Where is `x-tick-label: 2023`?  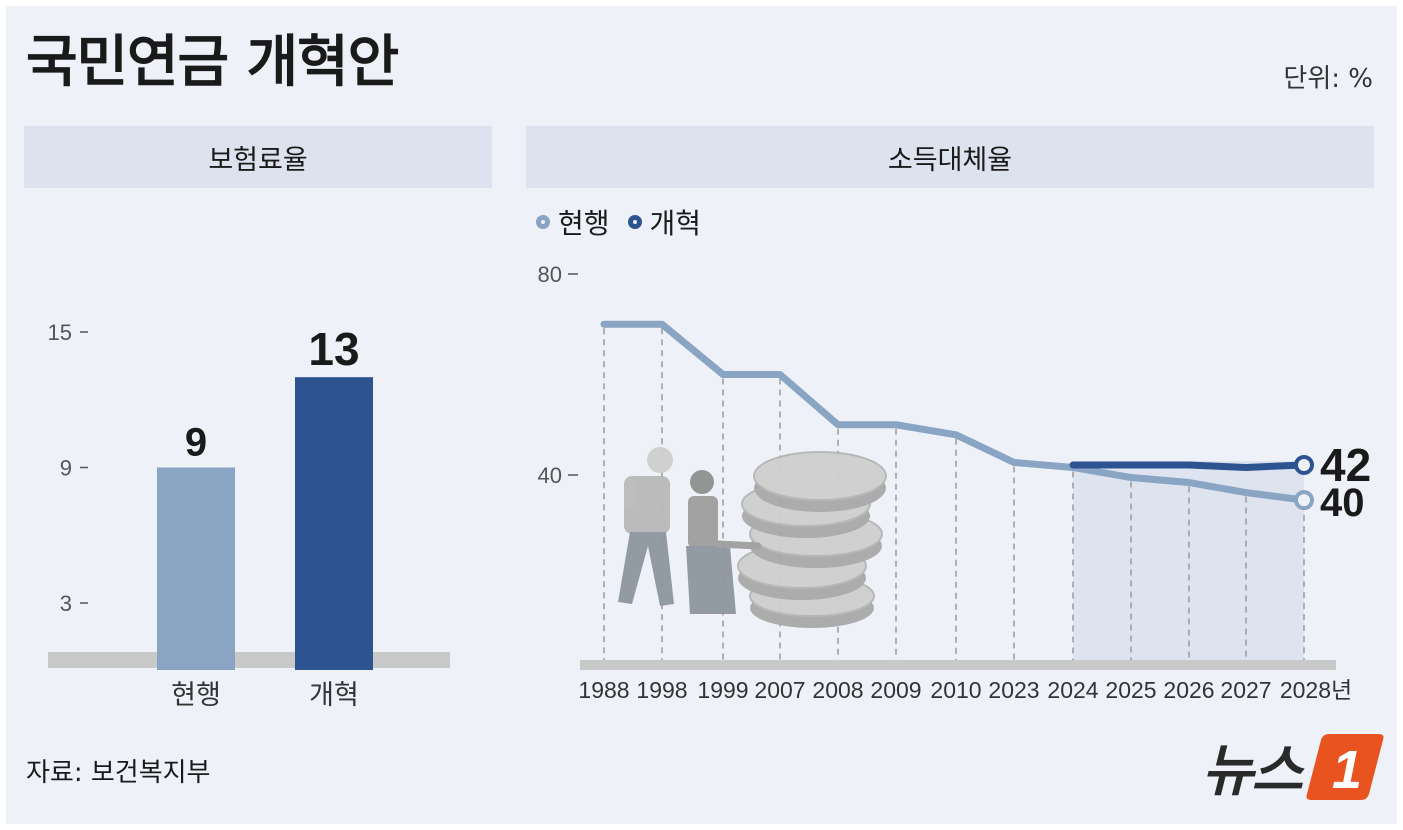
x-tick-label: 2023 is located at coordinates (1013, 690).